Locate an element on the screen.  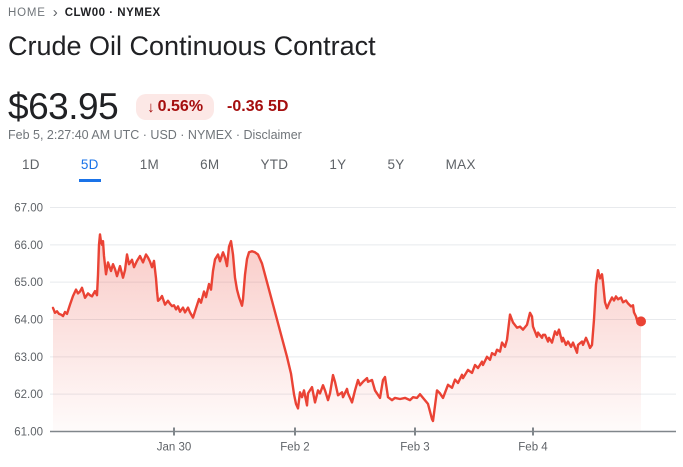
tab-ytd: YTD is located at coordinates (274, 164).